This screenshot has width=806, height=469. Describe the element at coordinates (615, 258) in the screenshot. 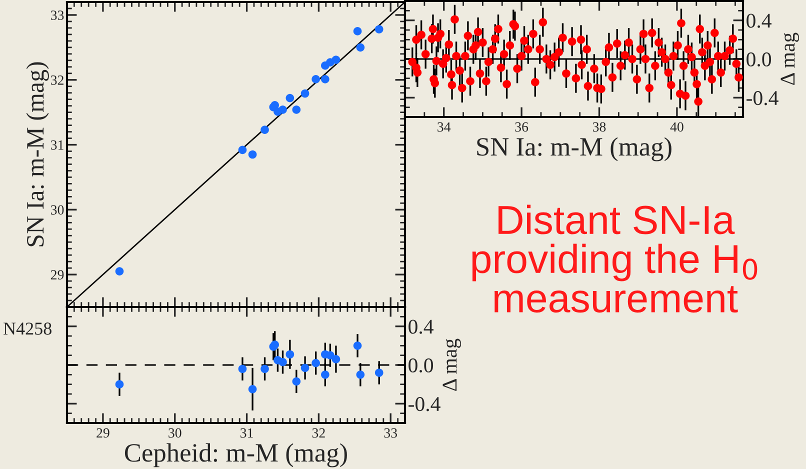

I see `text: Distant SN-Ia providing the H$_{0}$ measurement` at that location.